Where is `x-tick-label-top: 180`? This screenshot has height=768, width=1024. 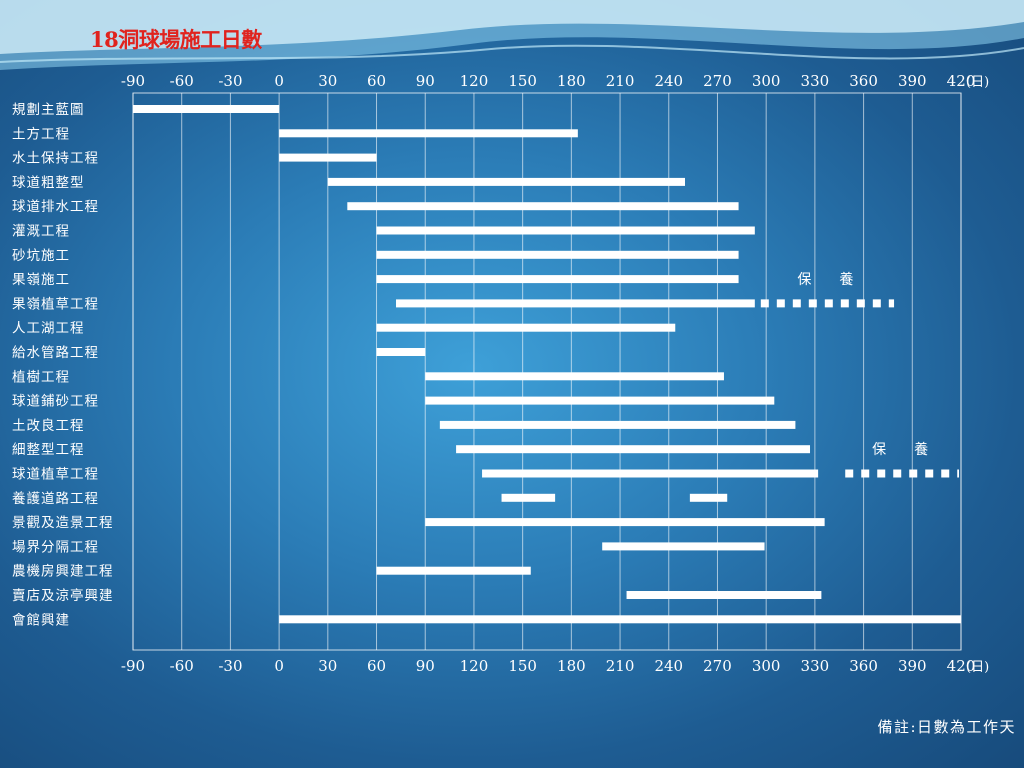
x-tick-label-top: 180 is located at coordinates (571, 81).